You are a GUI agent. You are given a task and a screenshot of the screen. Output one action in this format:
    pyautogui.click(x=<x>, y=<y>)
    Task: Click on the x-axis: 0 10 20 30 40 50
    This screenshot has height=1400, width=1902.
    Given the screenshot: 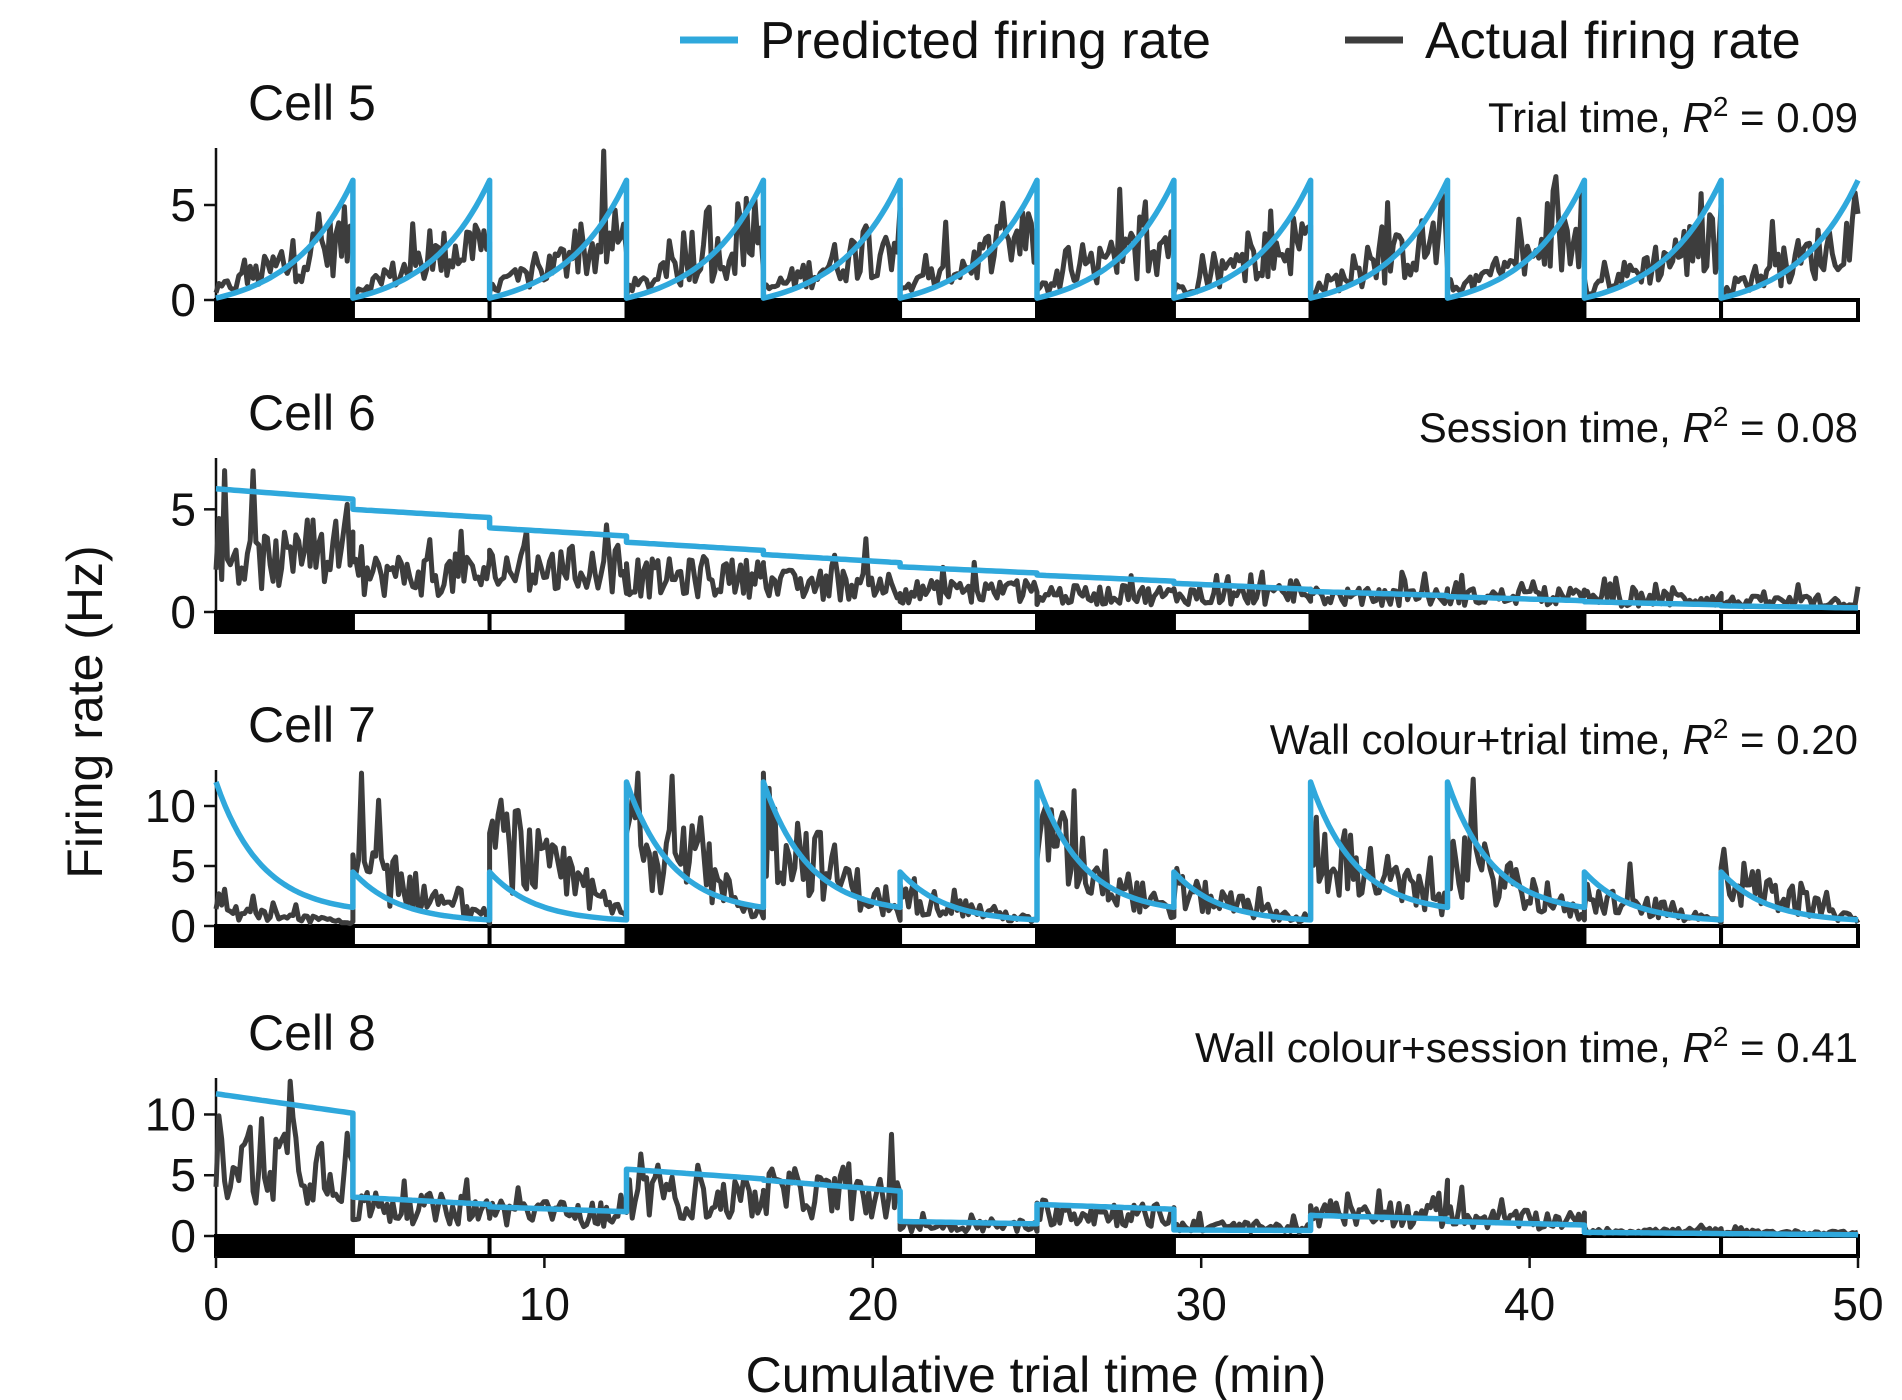 What is the action you would take?
    pyautogui.click(x=1043, y=1293)
    